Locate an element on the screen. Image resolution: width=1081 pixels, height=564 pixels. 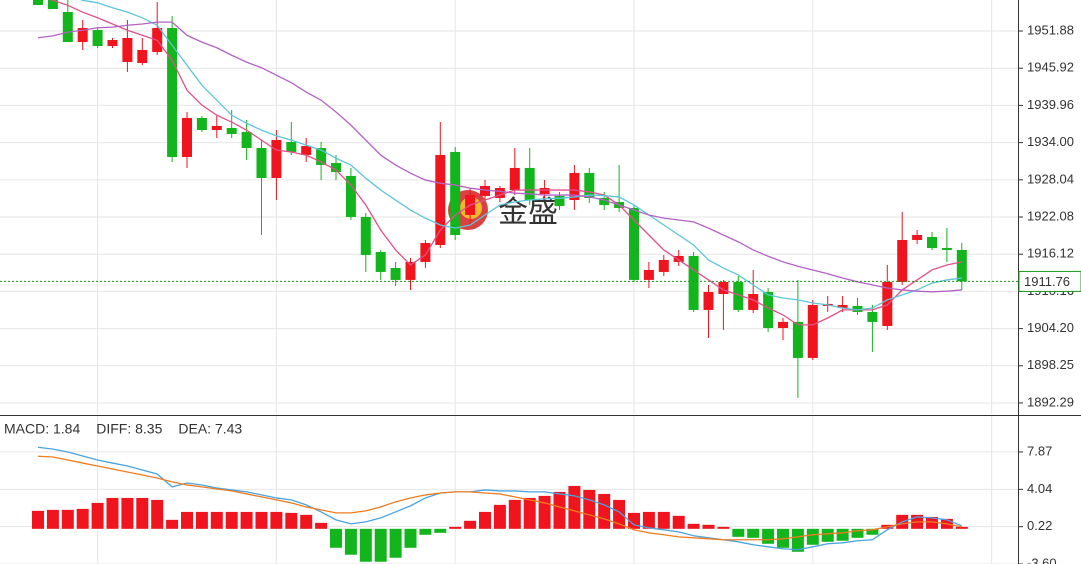
y-tick-label: 0.22 is located at coordinates (1039, 525).